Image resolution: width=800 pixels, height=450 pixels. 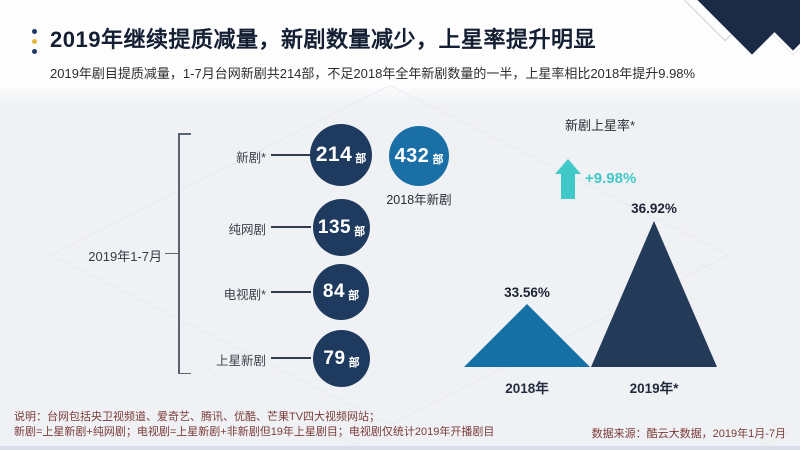 What do you see at coordinates (527, 292) in the screenshot?
I see `bar-value-2018: 33.56%` at bounding box center [527, 292].